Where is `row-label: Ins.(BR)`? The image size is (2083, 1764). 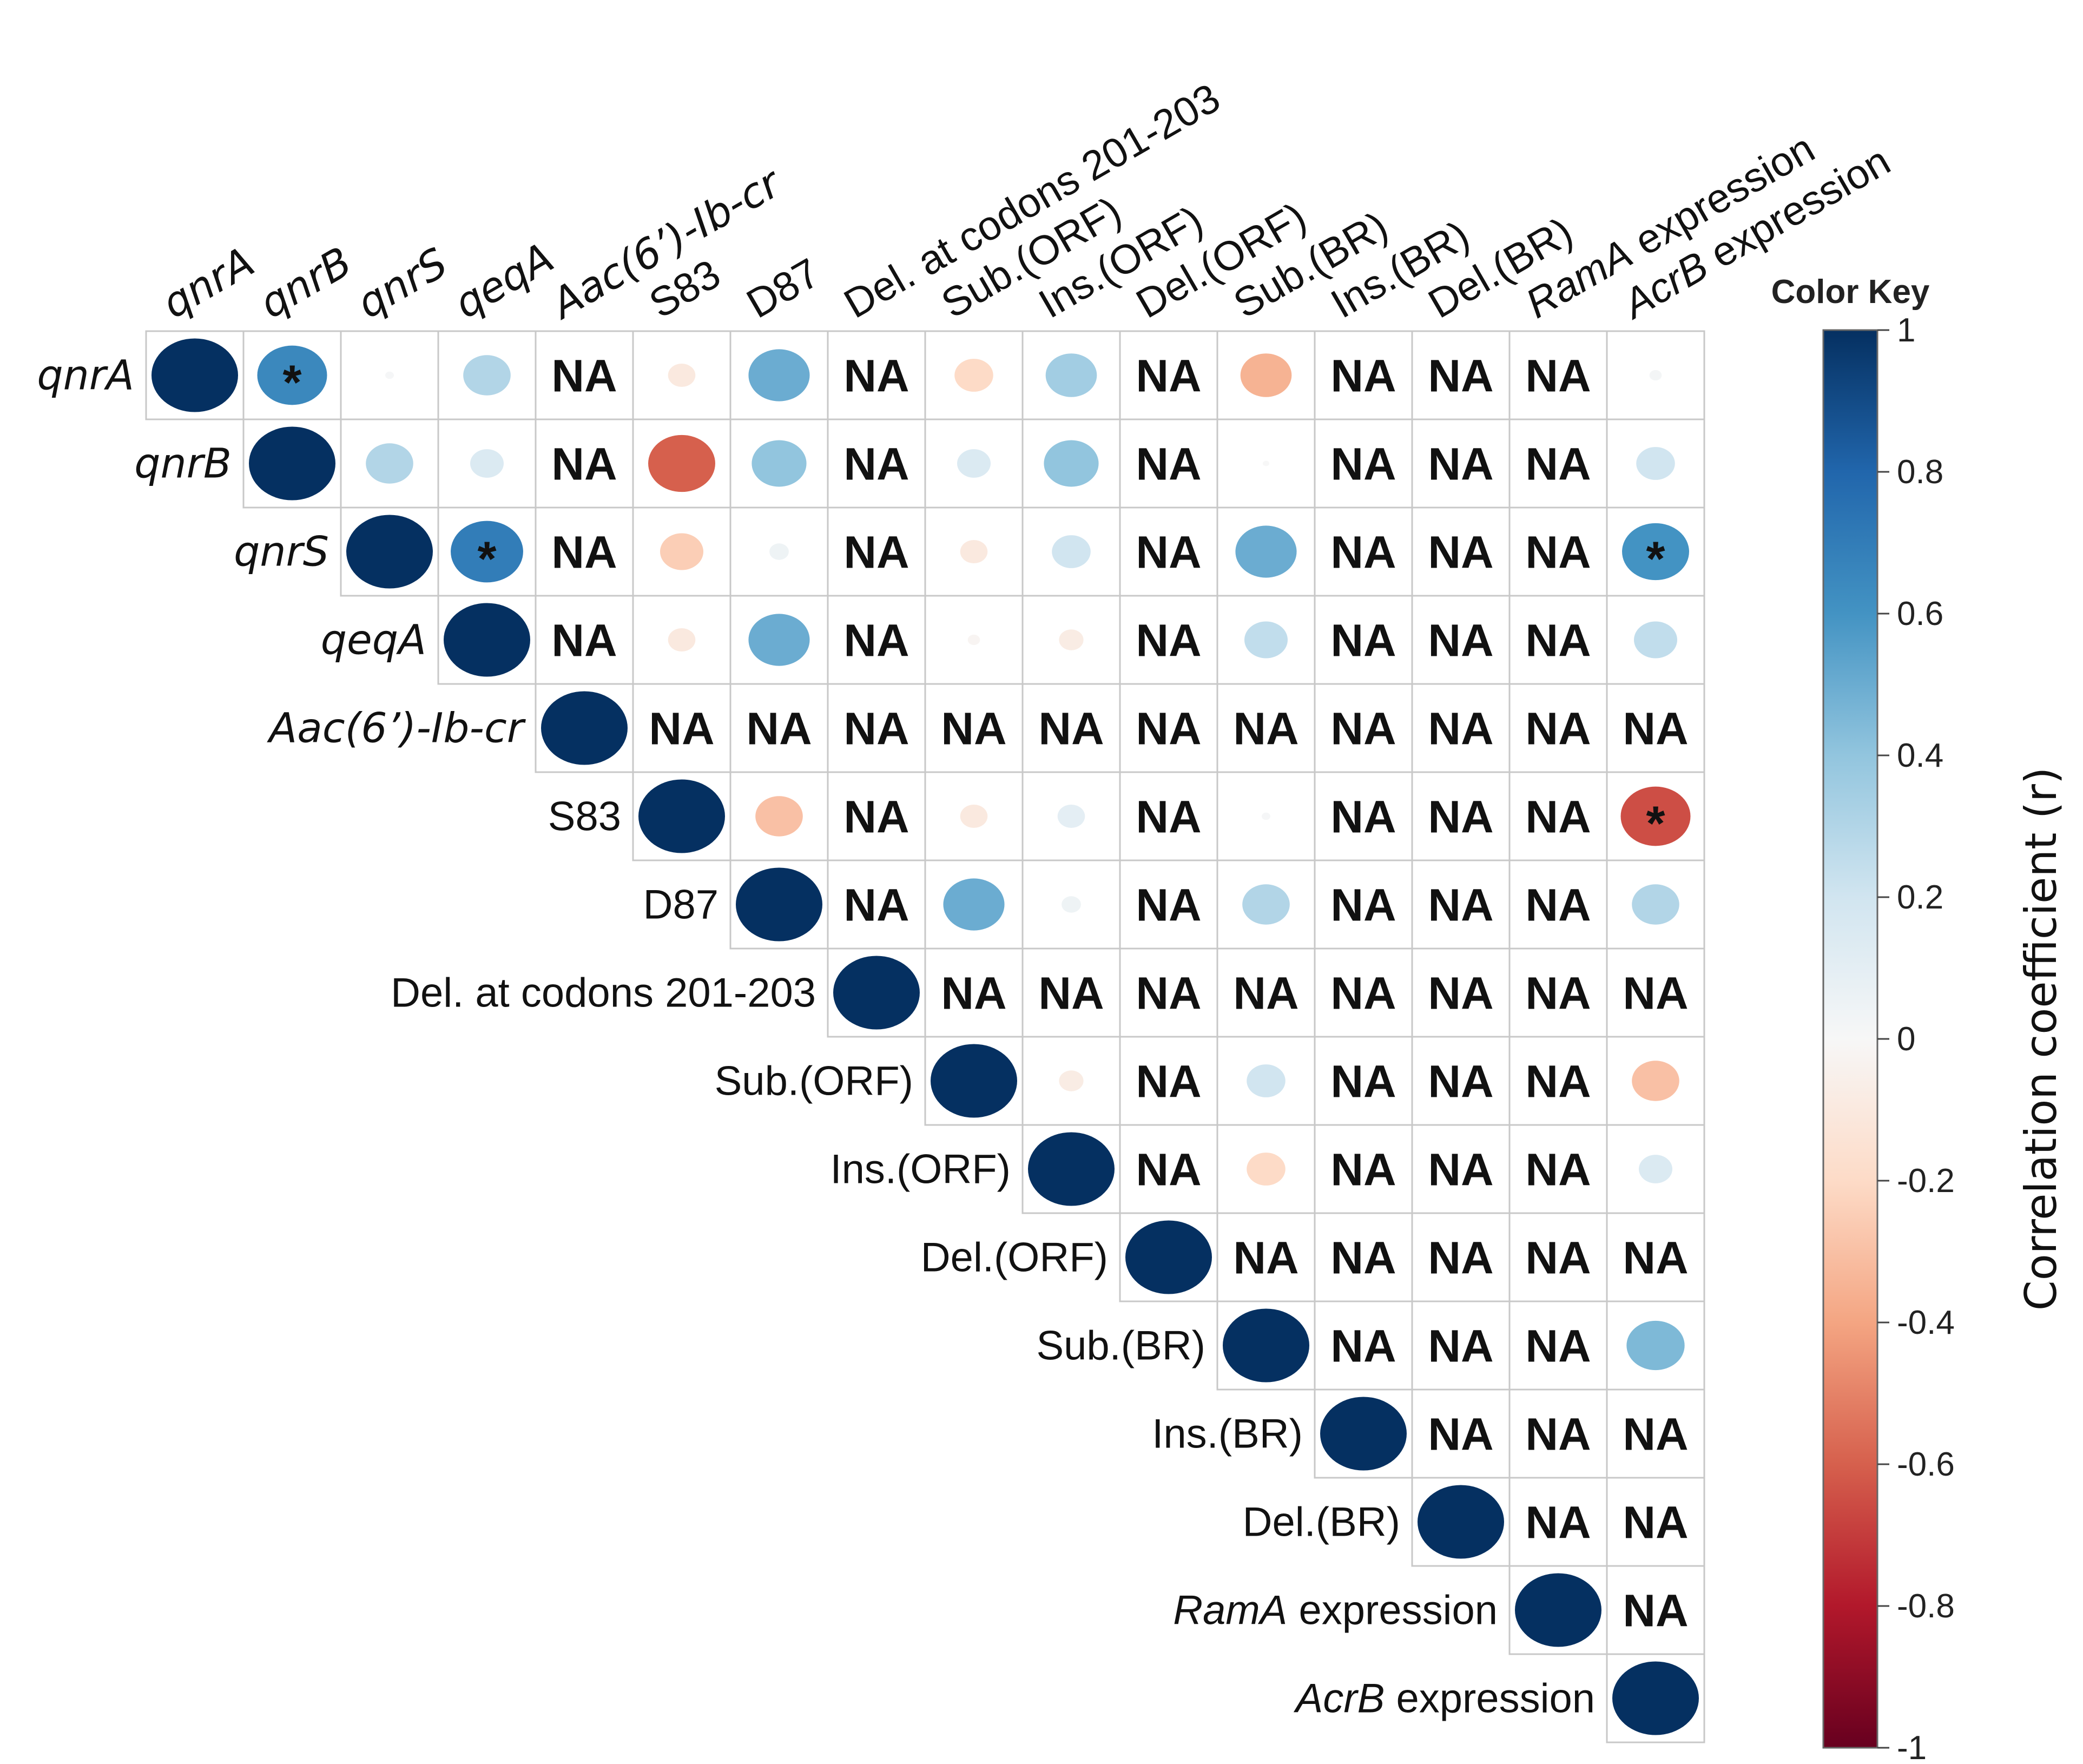 row-label: Ins.(BR) is located at coordinates (1227, 1434).